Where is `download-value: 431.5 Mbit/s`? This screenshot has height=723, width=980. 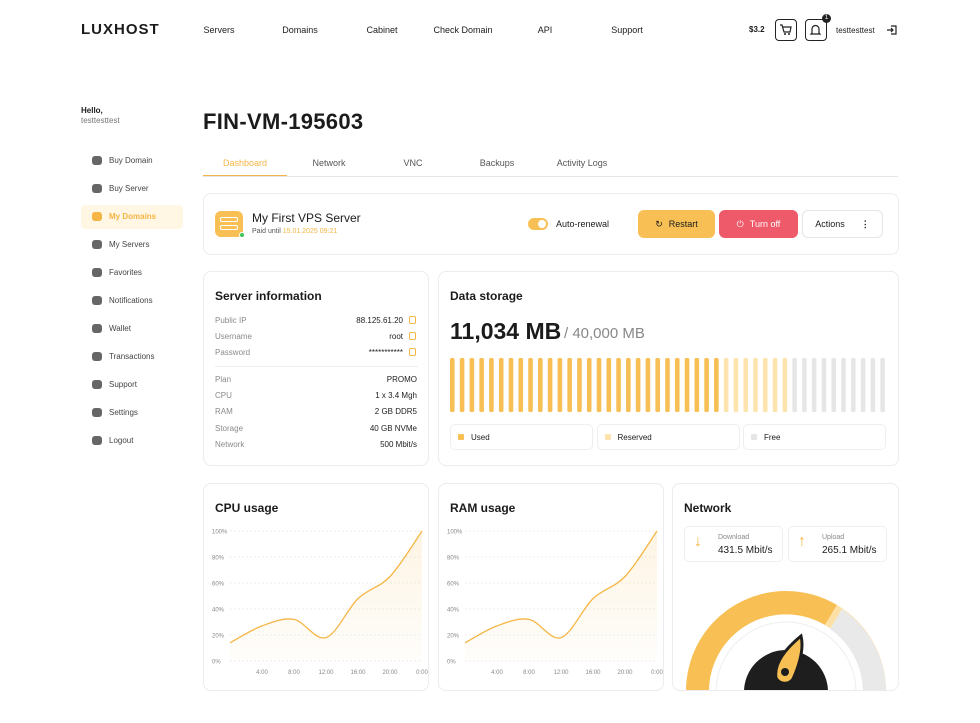 download-value: 431.5 Mbit/s is located at coordinates (745, 550).